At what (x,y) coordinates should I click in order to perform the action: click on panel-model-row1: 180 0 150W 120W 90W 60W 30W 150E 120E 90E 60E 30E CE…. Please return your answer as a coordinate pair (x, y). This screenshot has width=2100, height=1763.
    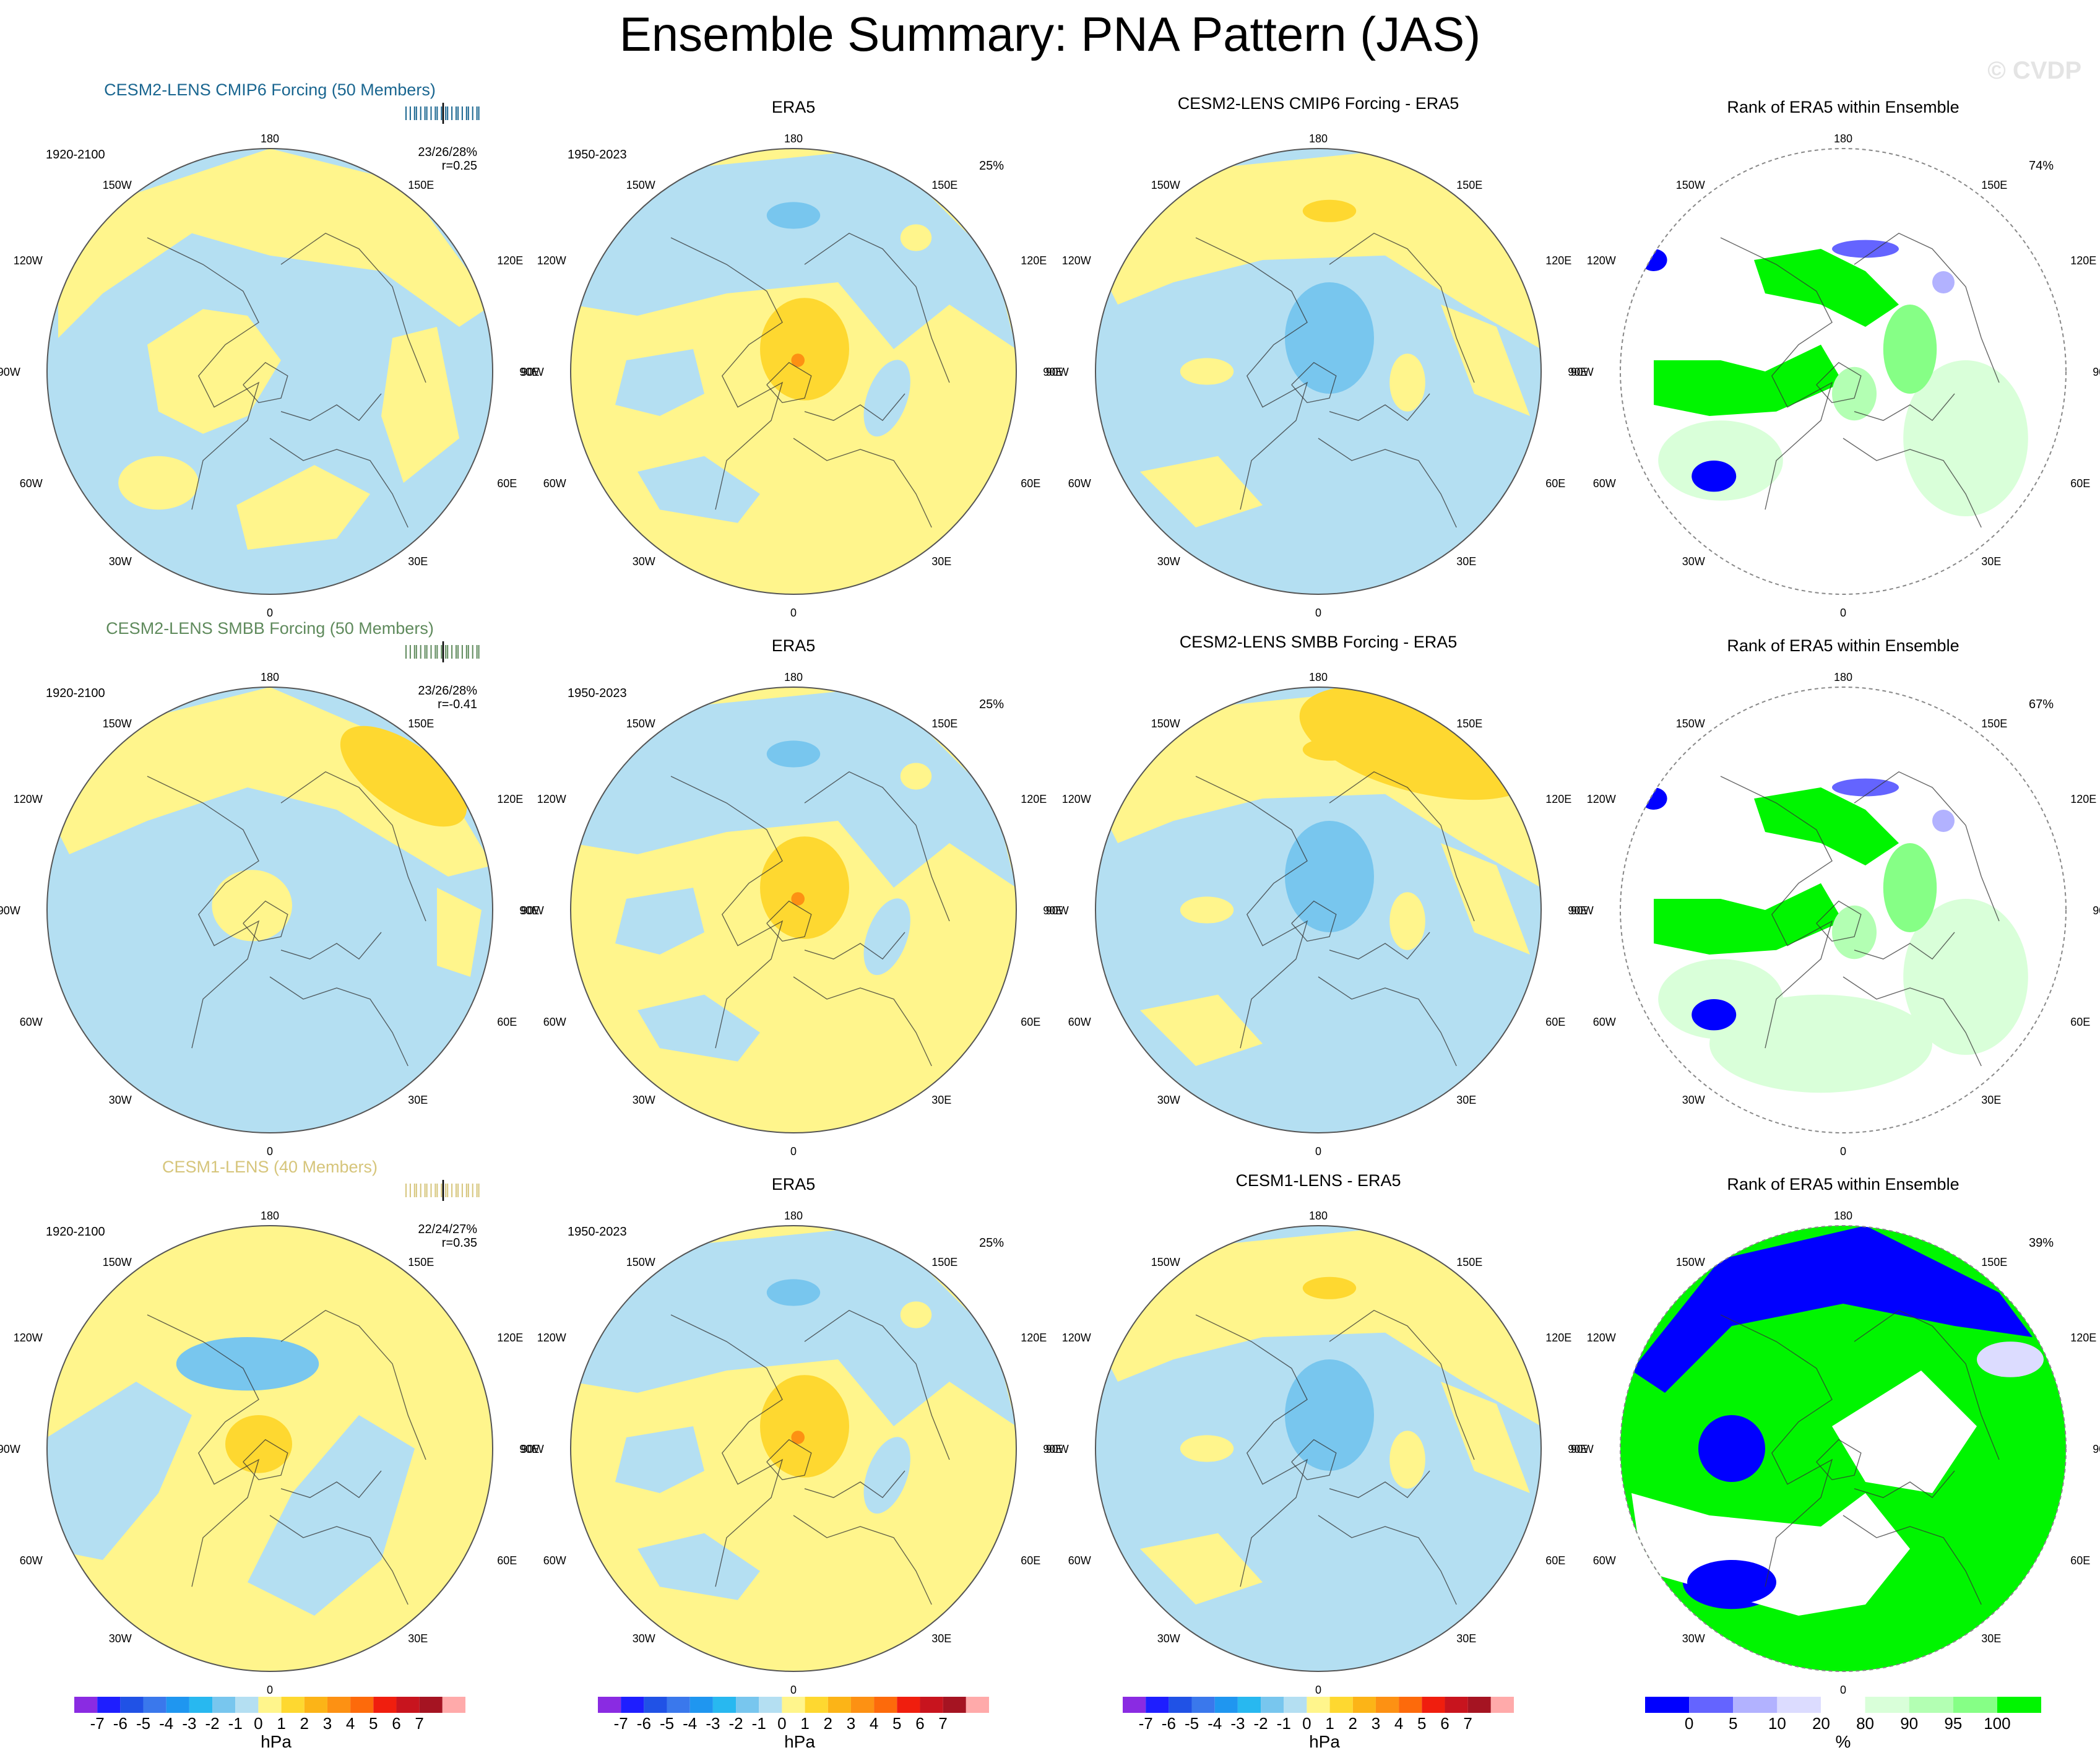
    Looking at the image, I should click on (269, 350).